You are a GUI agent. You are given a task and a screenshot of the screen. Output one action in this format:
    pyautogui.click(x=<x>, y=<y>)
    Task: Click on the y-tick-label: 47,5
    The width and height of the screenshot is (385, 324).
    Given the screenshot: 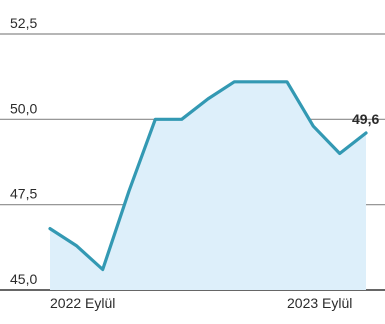 What is the action you would take?
    pyautogui.click(x=23, y=194)
    